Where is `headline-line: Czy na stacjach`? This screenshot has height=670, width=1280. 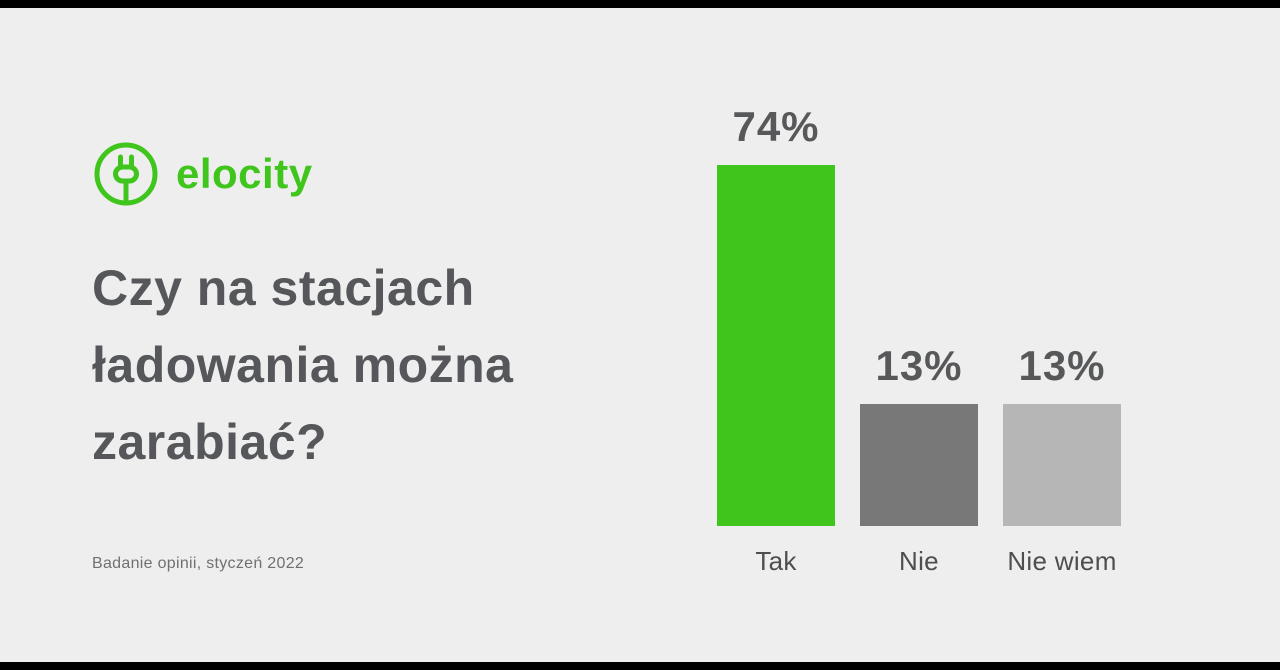
headline-line: Czy na stacjach is located at coordinates (283, 288).